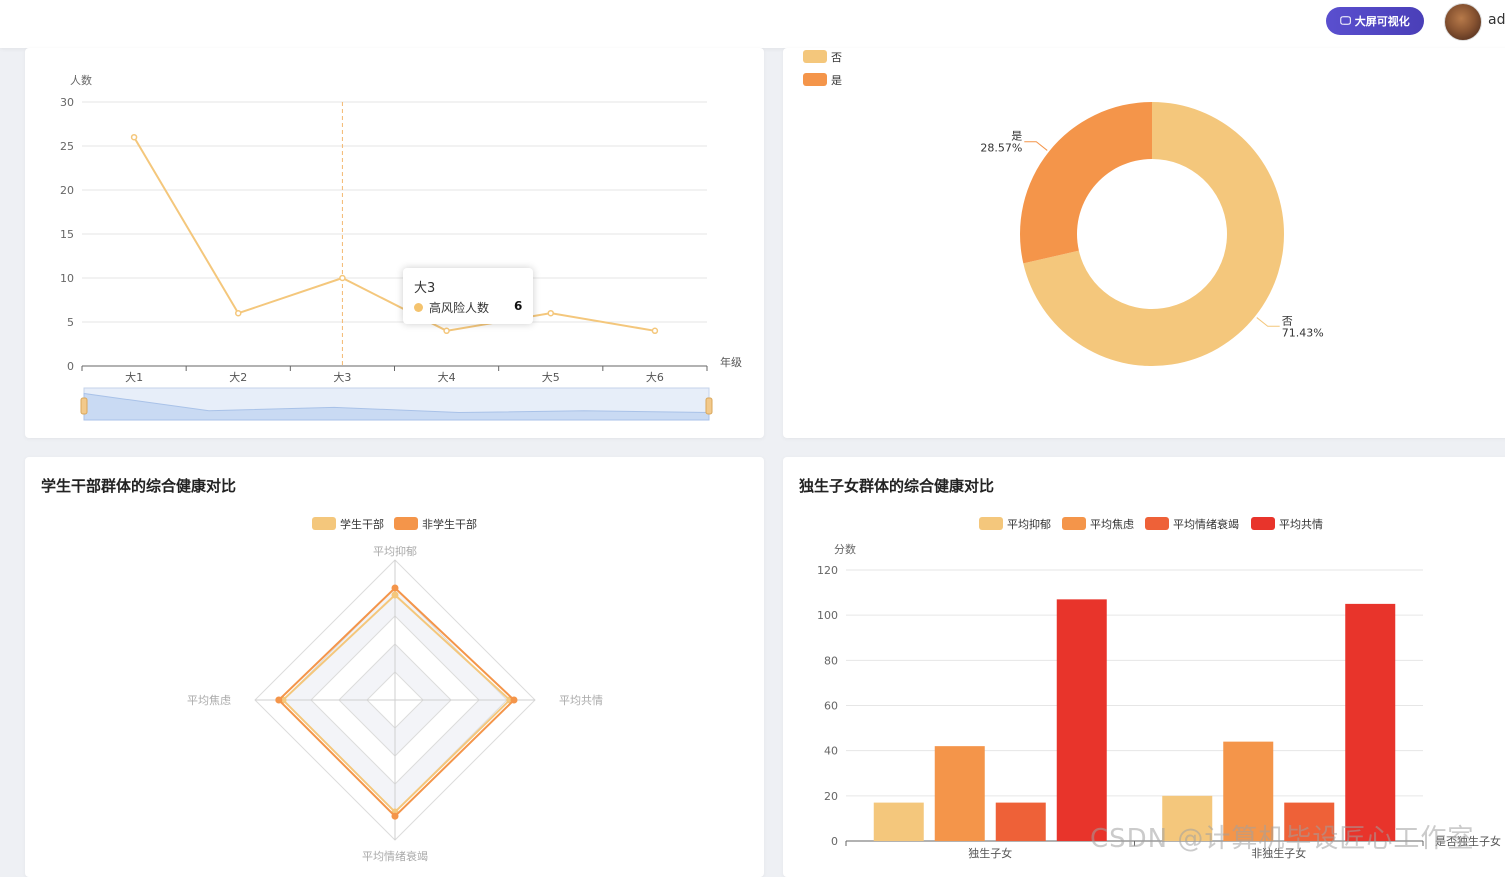  I want to click on tooltip-value: 6, so click(518, 306).